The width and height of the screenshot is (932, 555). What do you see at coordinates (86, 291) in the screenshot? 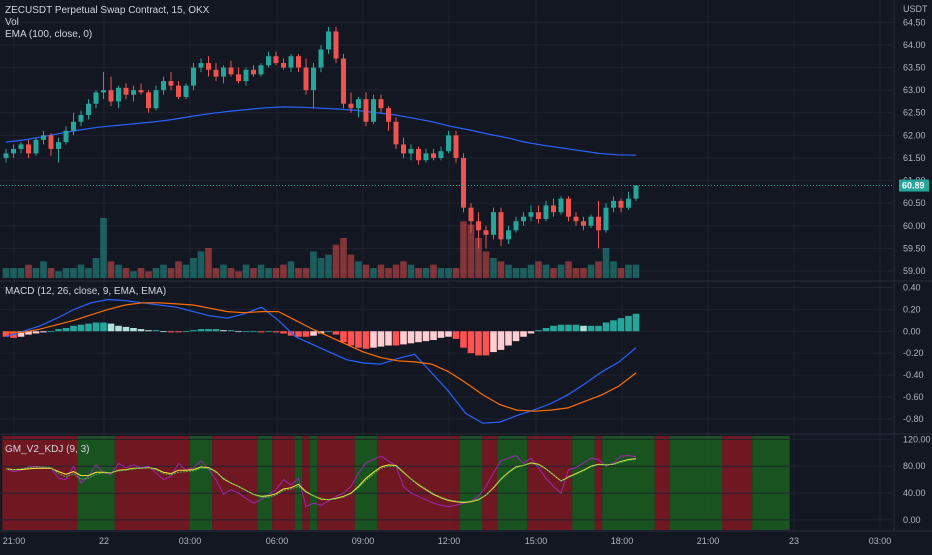
I see `macd-label: MACD (12, 26, close, 9, EMA, EMA)` at bounding box center [86, 291].